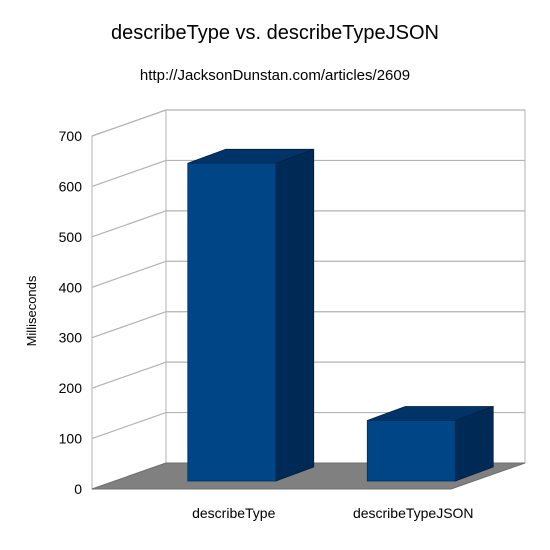  I want to click on x-tick-labels: describeType describeTypeJSON, so click(332, 513).